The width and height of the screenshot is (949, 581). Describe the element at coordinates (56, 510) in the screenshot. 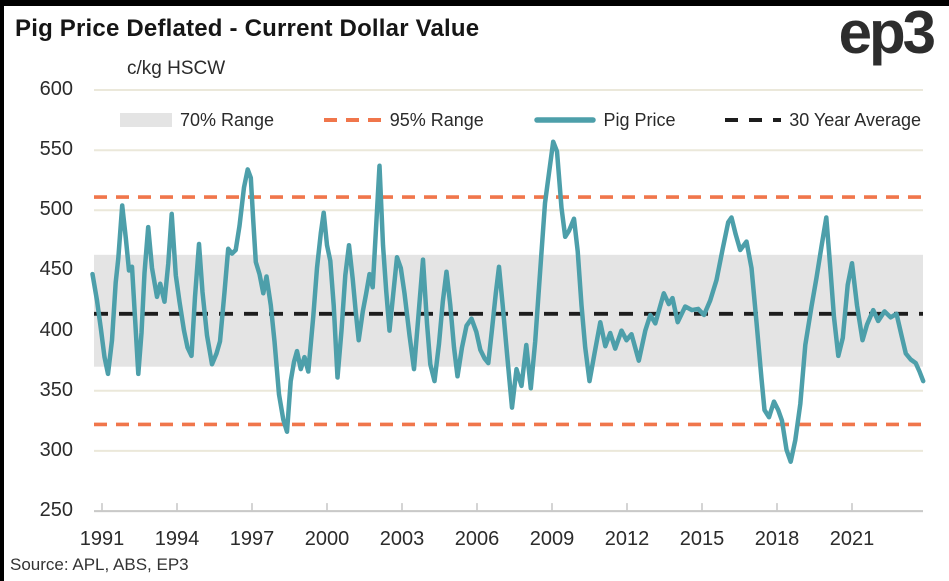

I see `y-axis-tick-label: 250` at that location.